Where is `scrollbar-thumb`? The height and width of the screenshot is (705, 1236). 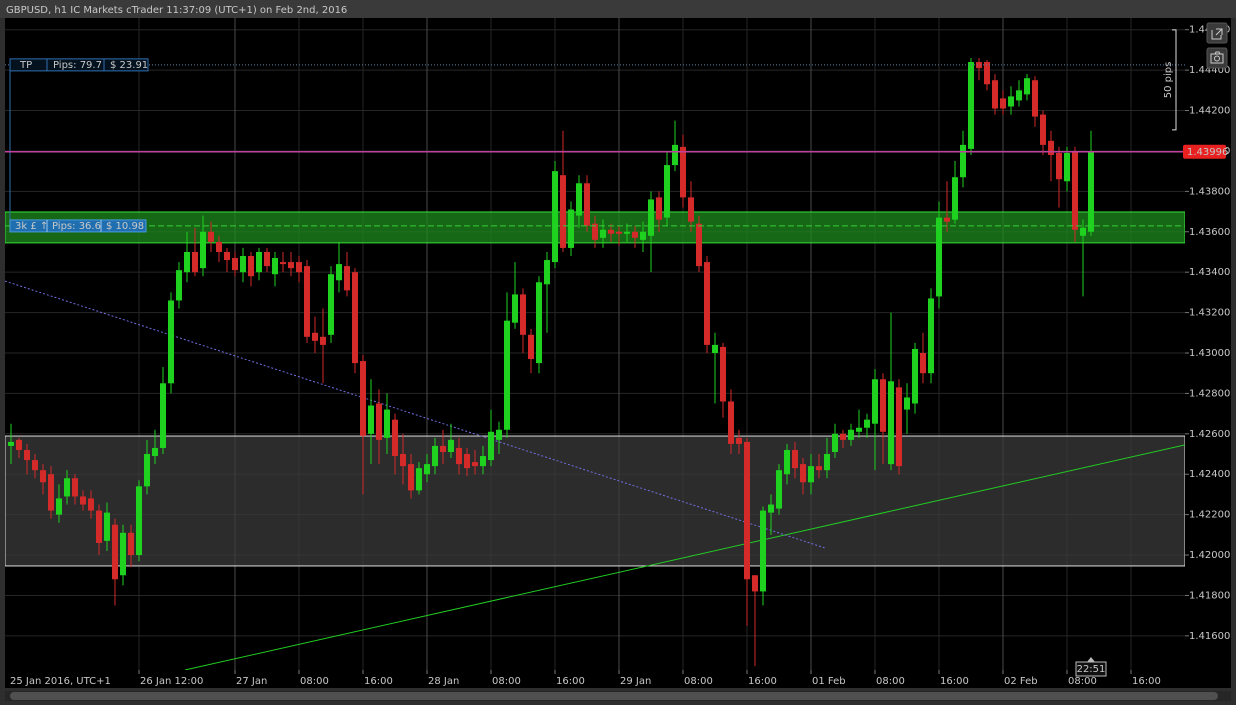
scrollbar-thumb is located at coordinates (614, 696).